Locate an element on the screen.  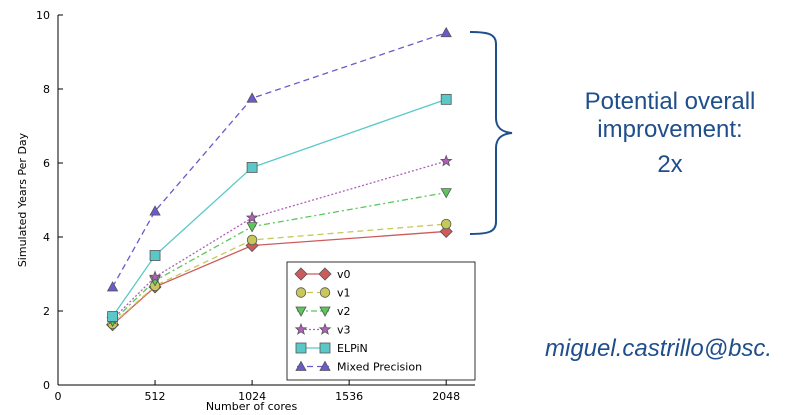
legend: v0 v1 v2 v3 ELPiN Mixed Precision is located at coordinates (381, 321).